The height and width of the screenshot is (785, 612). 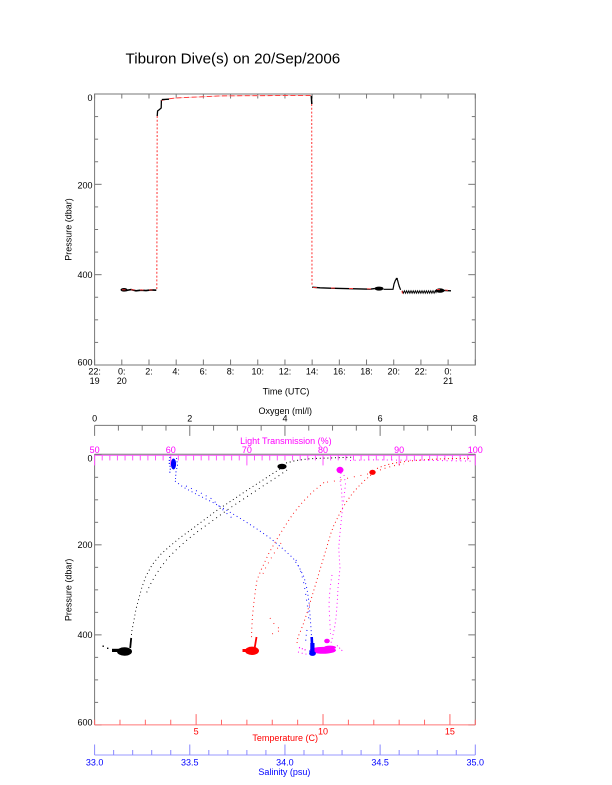 I want to click on svg-text: 5, so click(x=196, y=732).